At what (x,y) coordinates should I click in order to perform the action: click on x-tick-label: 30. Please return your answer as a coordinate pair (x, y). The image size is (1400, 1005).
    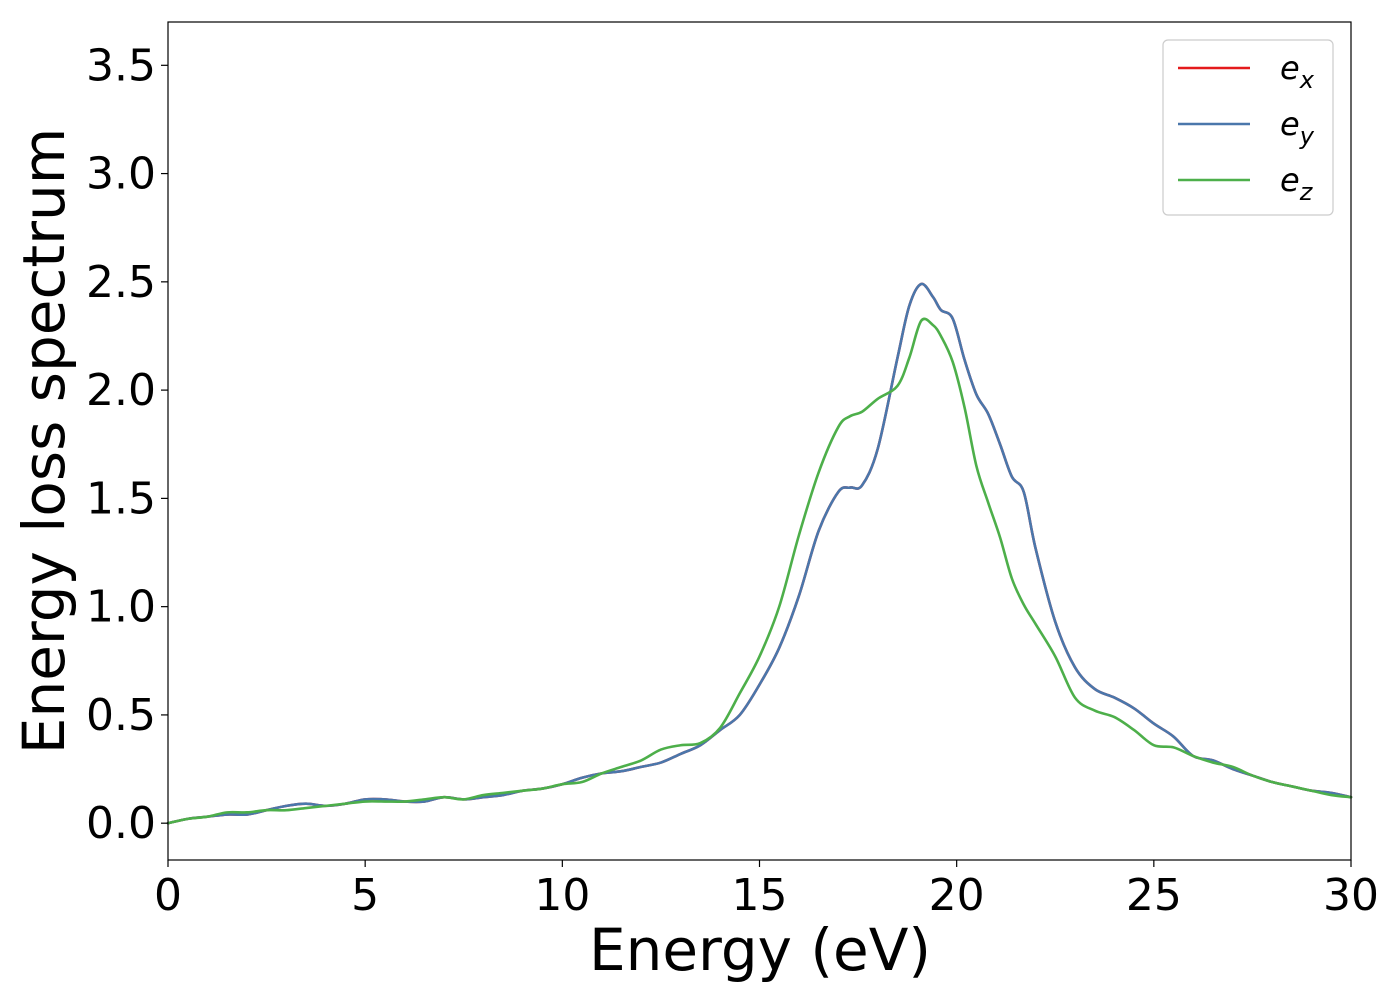
    Looking at the image, I should click on (1351, 895).